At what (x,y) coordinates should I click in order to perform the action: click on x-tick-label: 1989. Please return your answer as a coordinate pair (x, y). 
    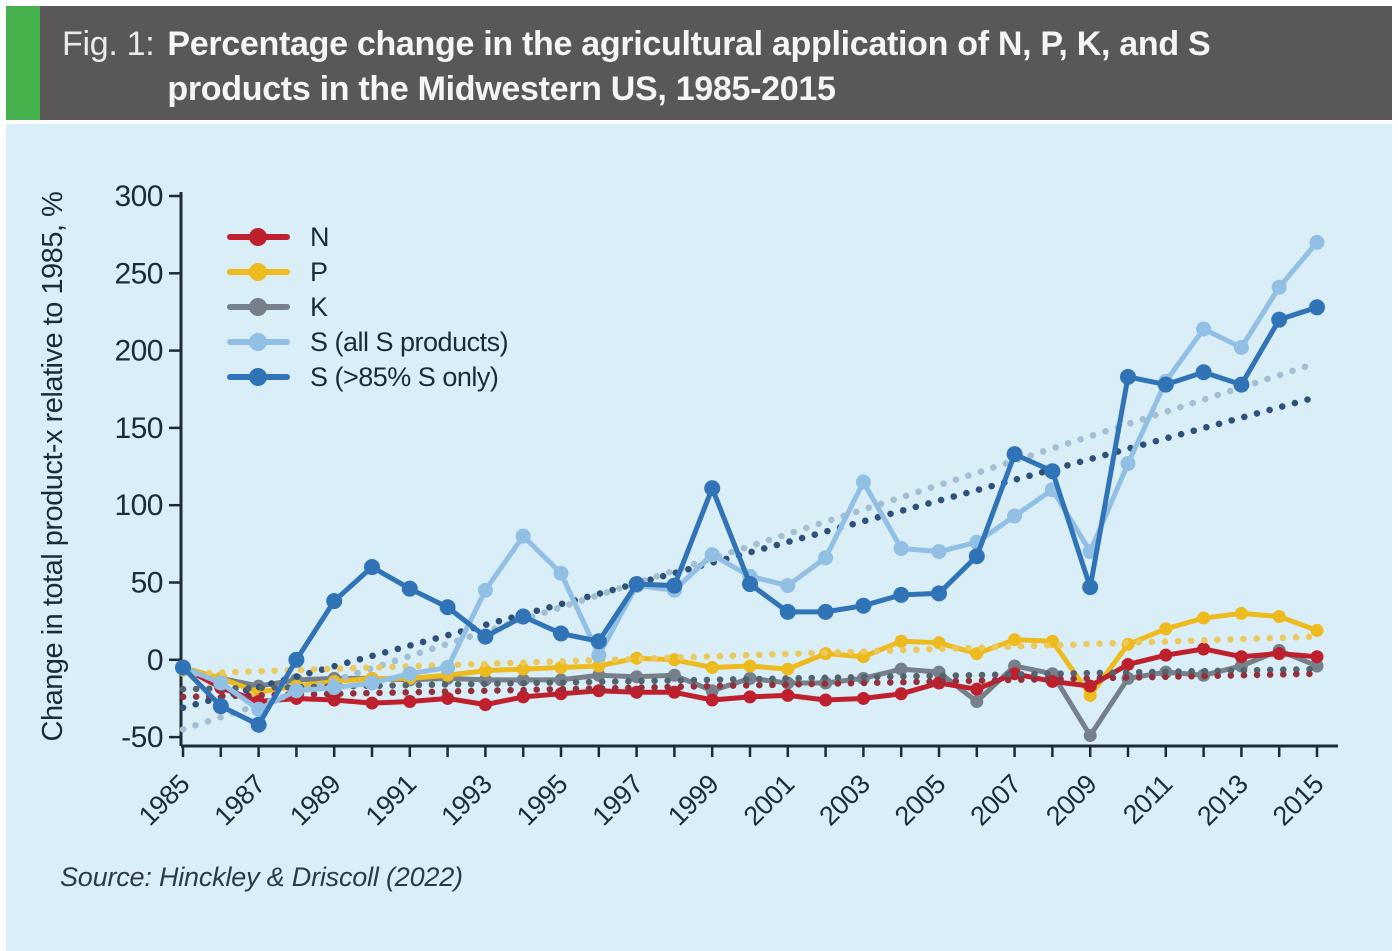
    Looking at the image, I should click on (315, 800).